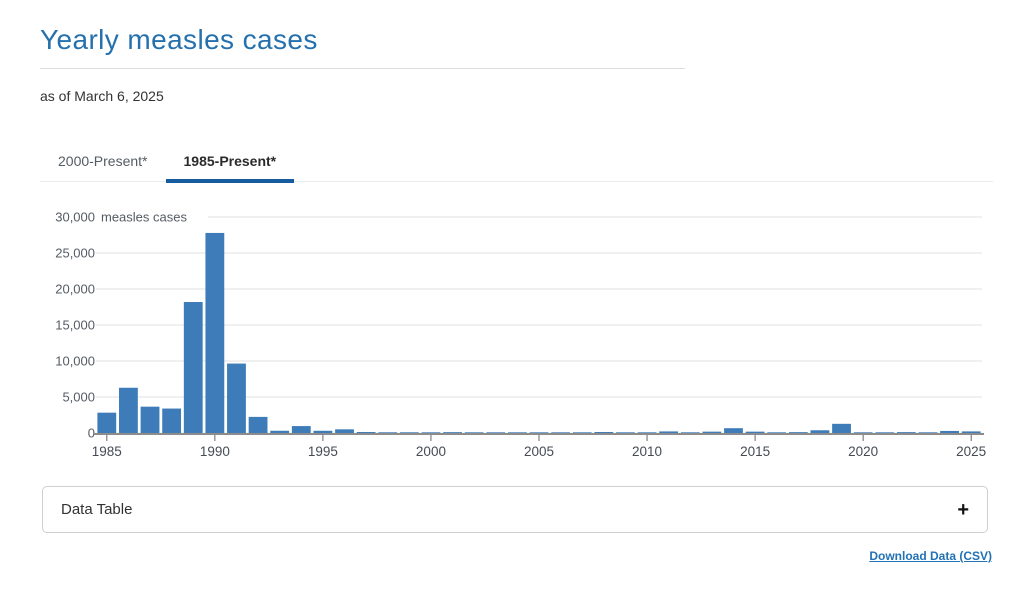 The height and width of the screenshot is (591, 1024). I want to click on bar-2007, so click(582, 432).